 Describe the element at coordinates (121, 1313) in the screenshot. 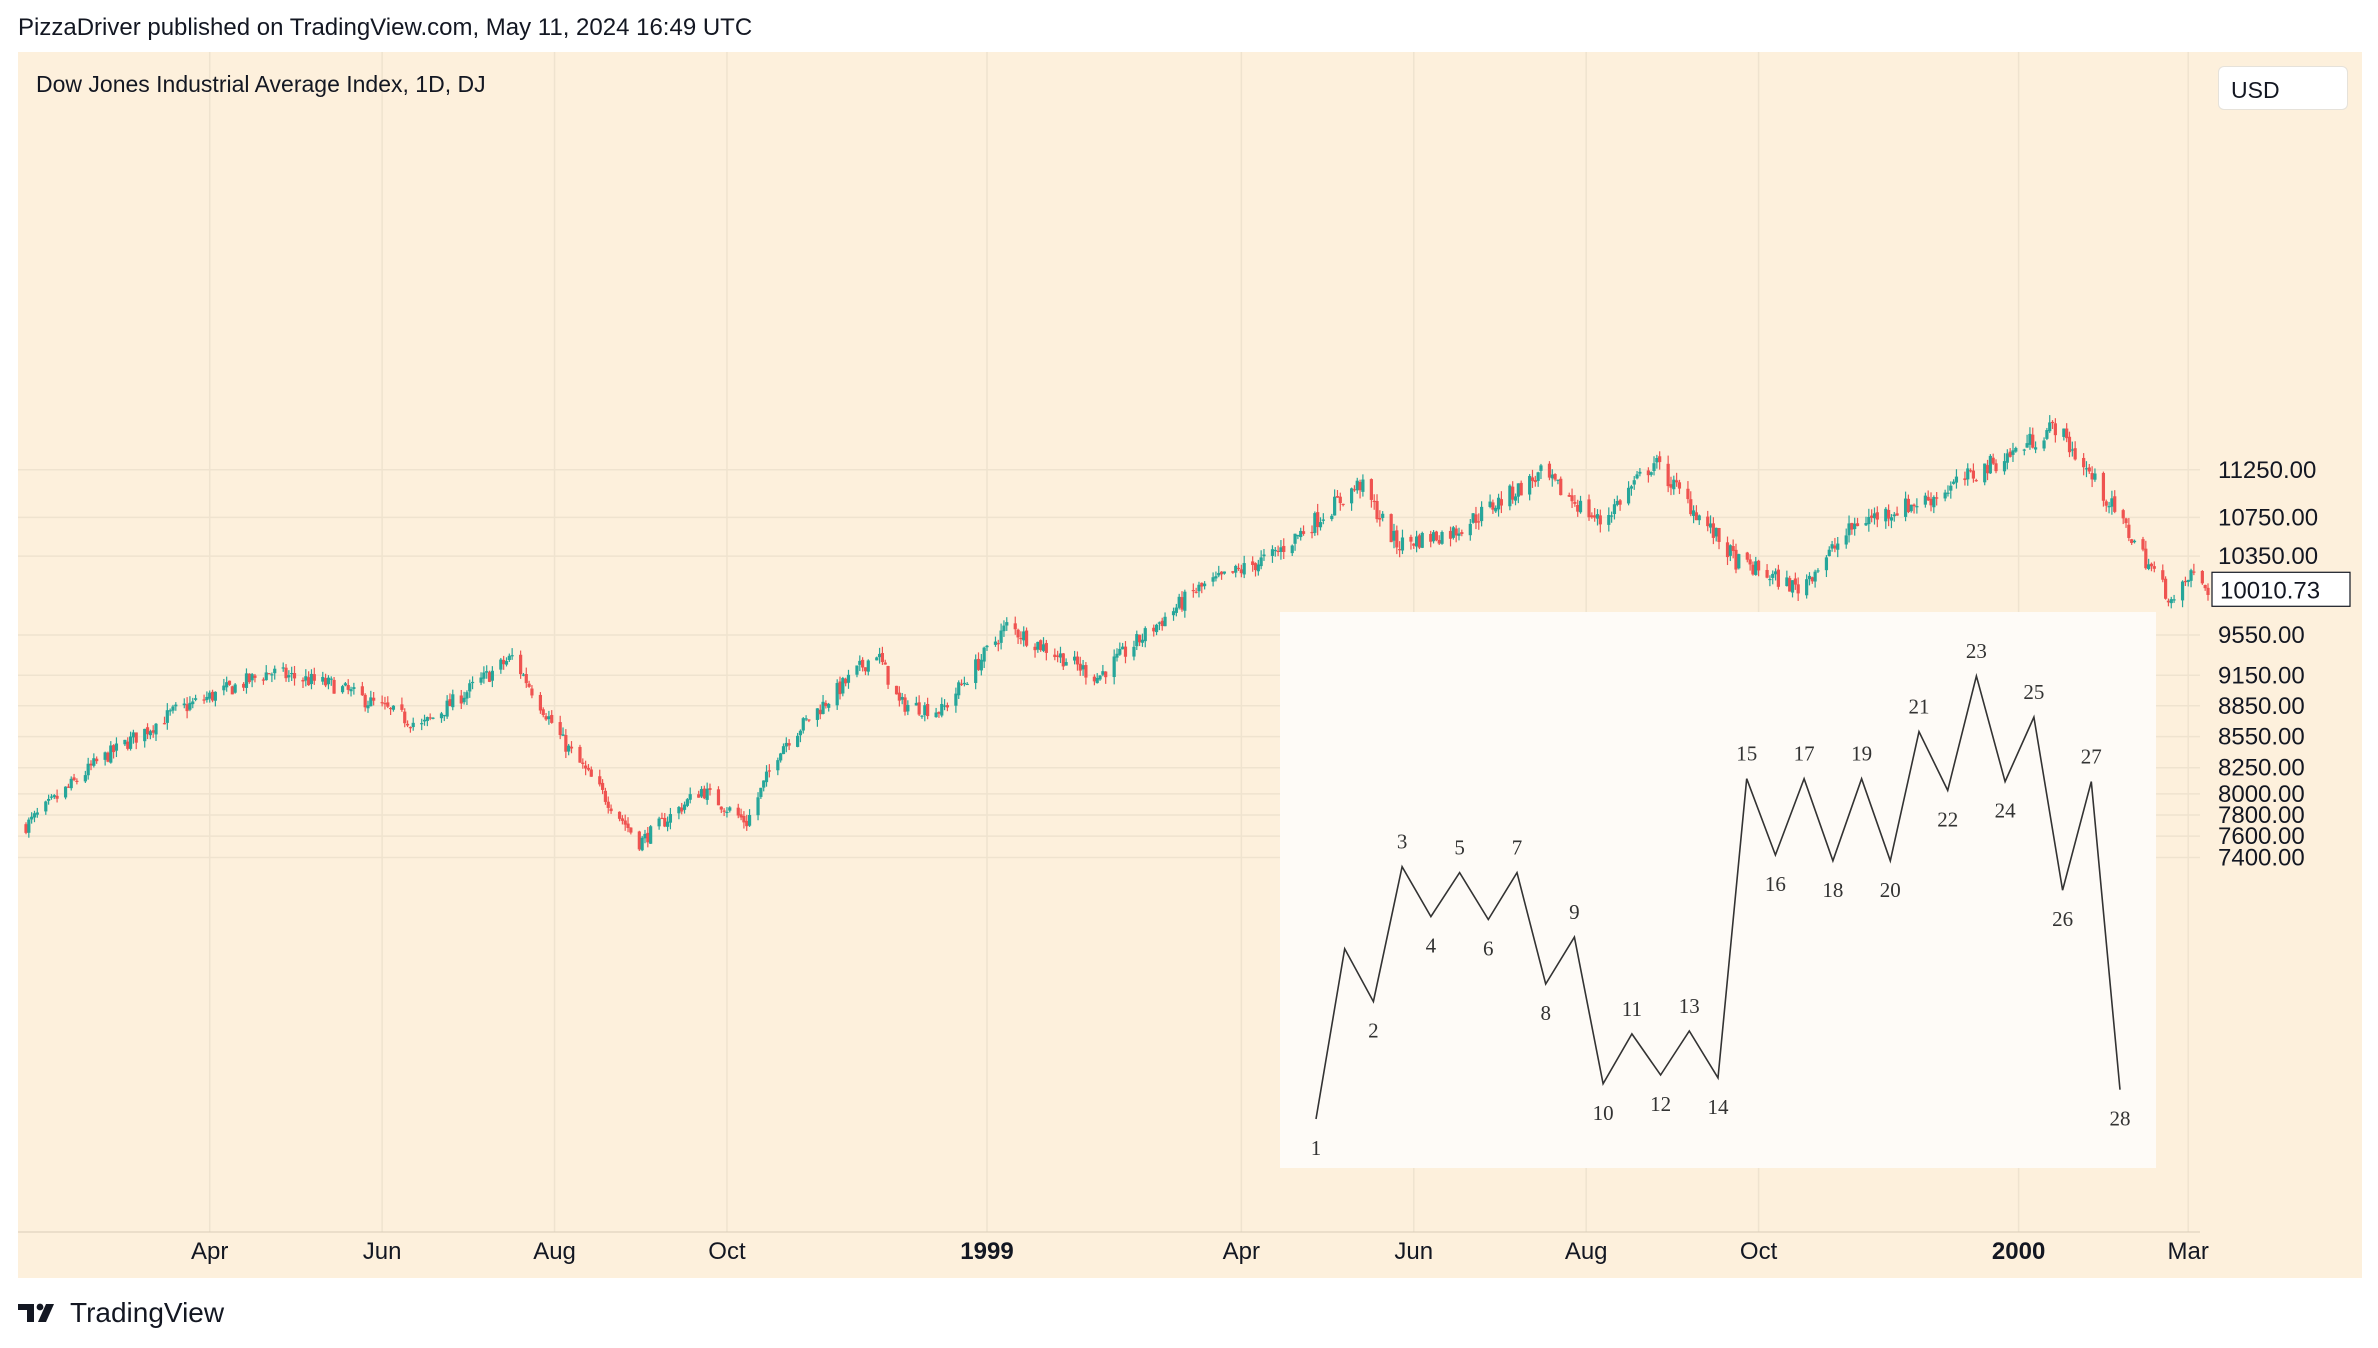

I see `footer-brand: TradingView` at that location.